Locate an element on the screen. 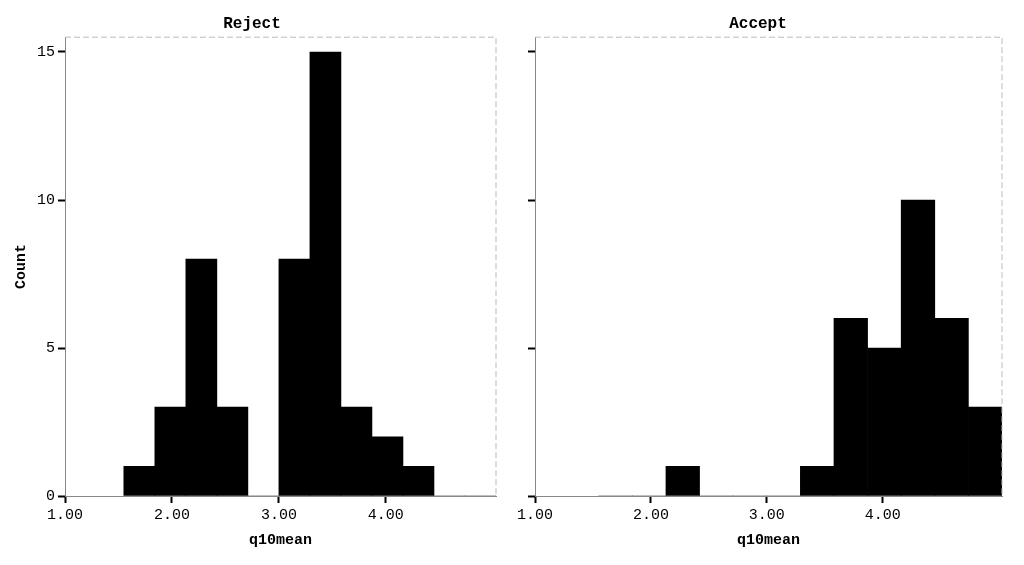  y-tick-label: 15 is located at coordinates (45, 52).